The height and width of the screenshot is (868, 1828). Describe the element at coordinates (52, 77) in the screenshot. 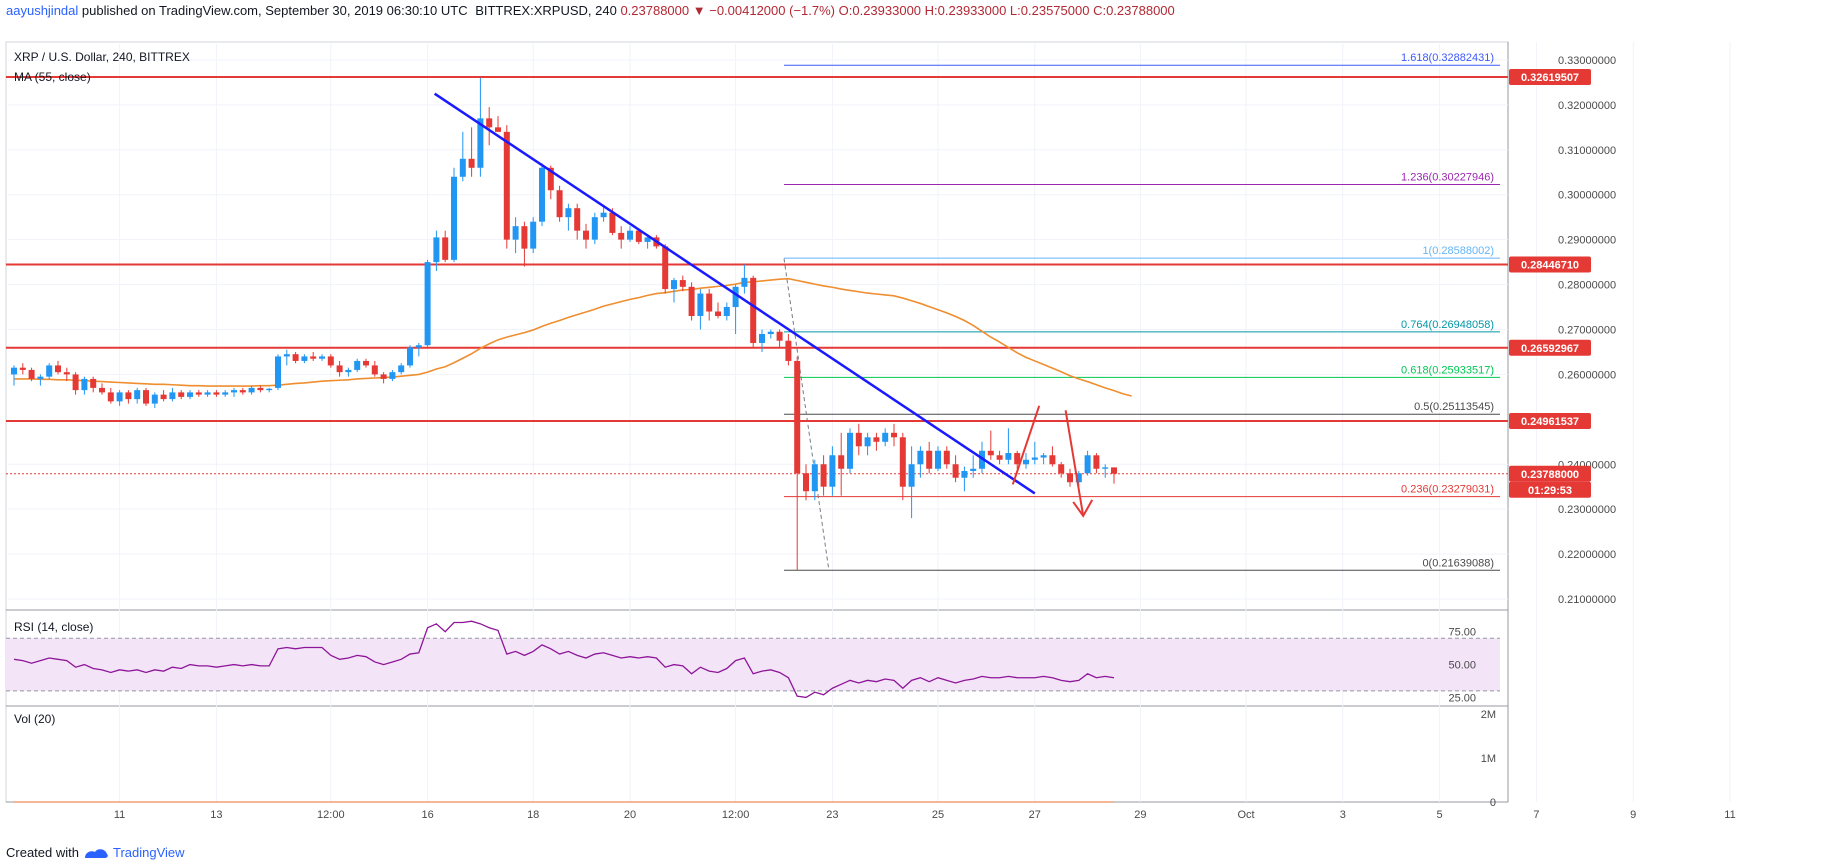

I see `ma-legend: MA (55, close)` at that location.